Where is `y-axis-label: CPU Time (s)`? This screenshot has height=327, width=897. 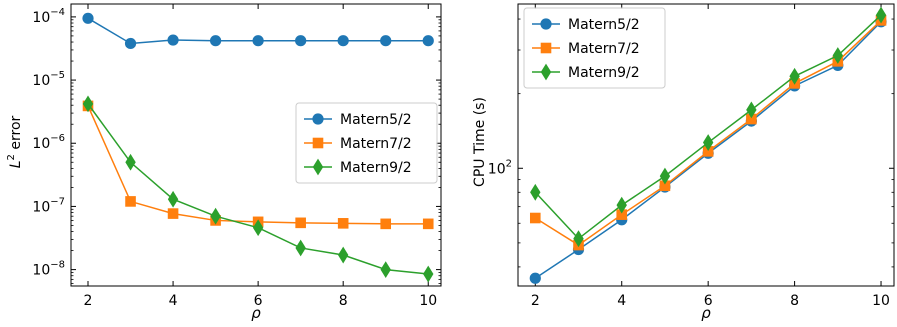 y-axis-label: CPU Time (s) is located at coordinates (480, 142).